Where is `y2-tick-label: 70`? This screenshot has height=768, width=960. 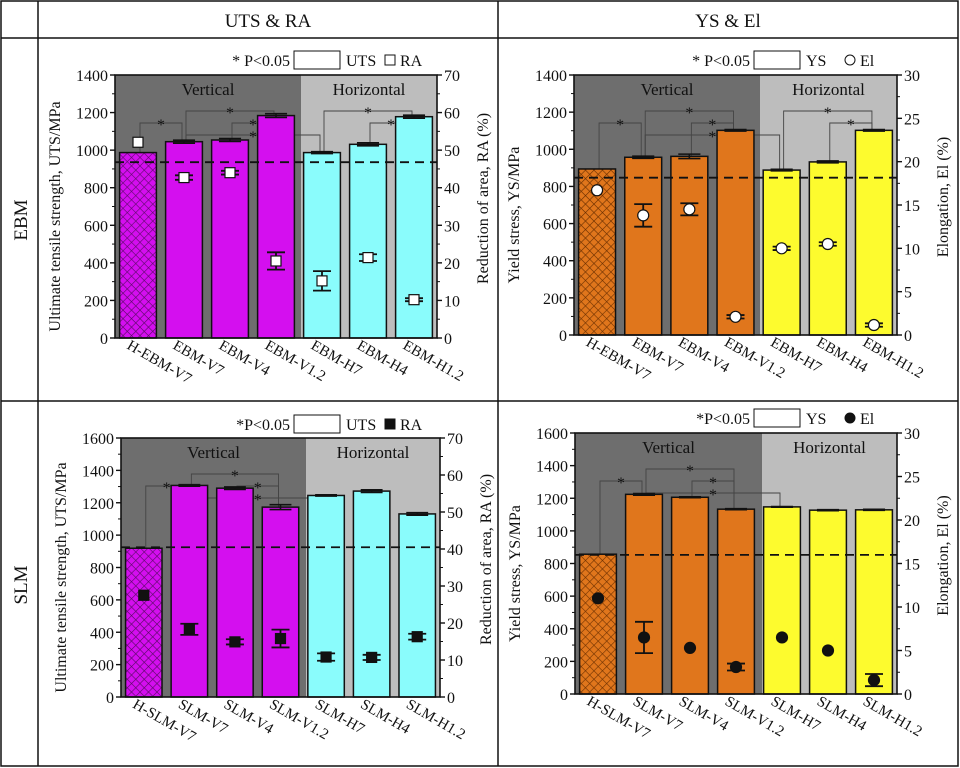
y2-tick-label: 70 is located at coordinates (455, 439).